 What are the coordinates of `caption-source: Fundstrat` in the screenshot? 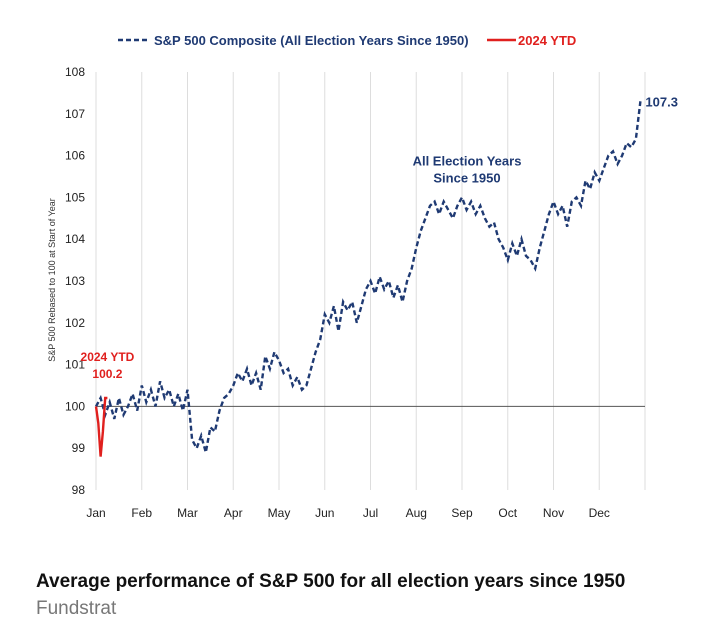 It's located at (76, 608).